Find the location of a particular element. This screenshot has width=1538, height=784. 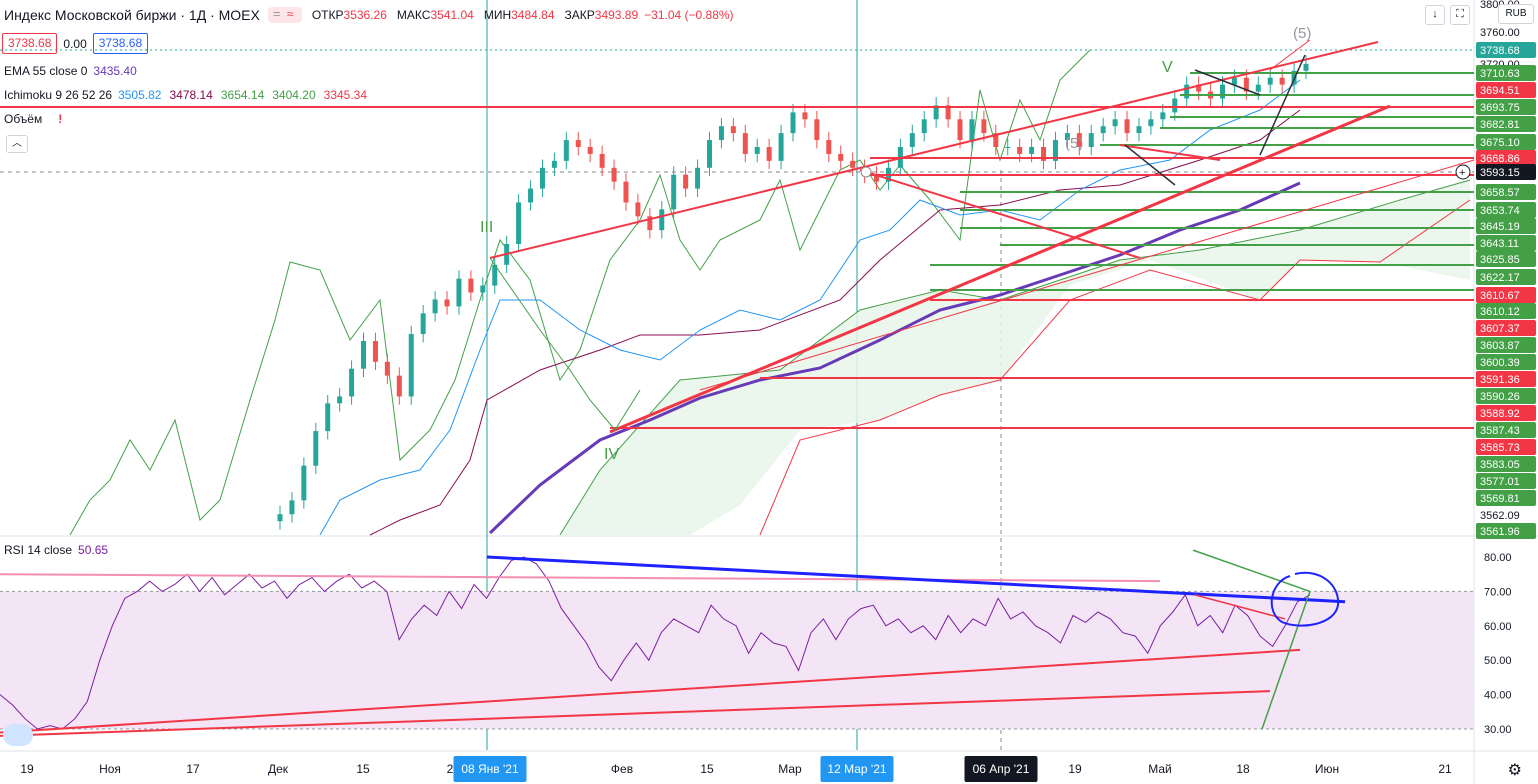

time-tick-label: Дек is located at coordinates (278, 769).